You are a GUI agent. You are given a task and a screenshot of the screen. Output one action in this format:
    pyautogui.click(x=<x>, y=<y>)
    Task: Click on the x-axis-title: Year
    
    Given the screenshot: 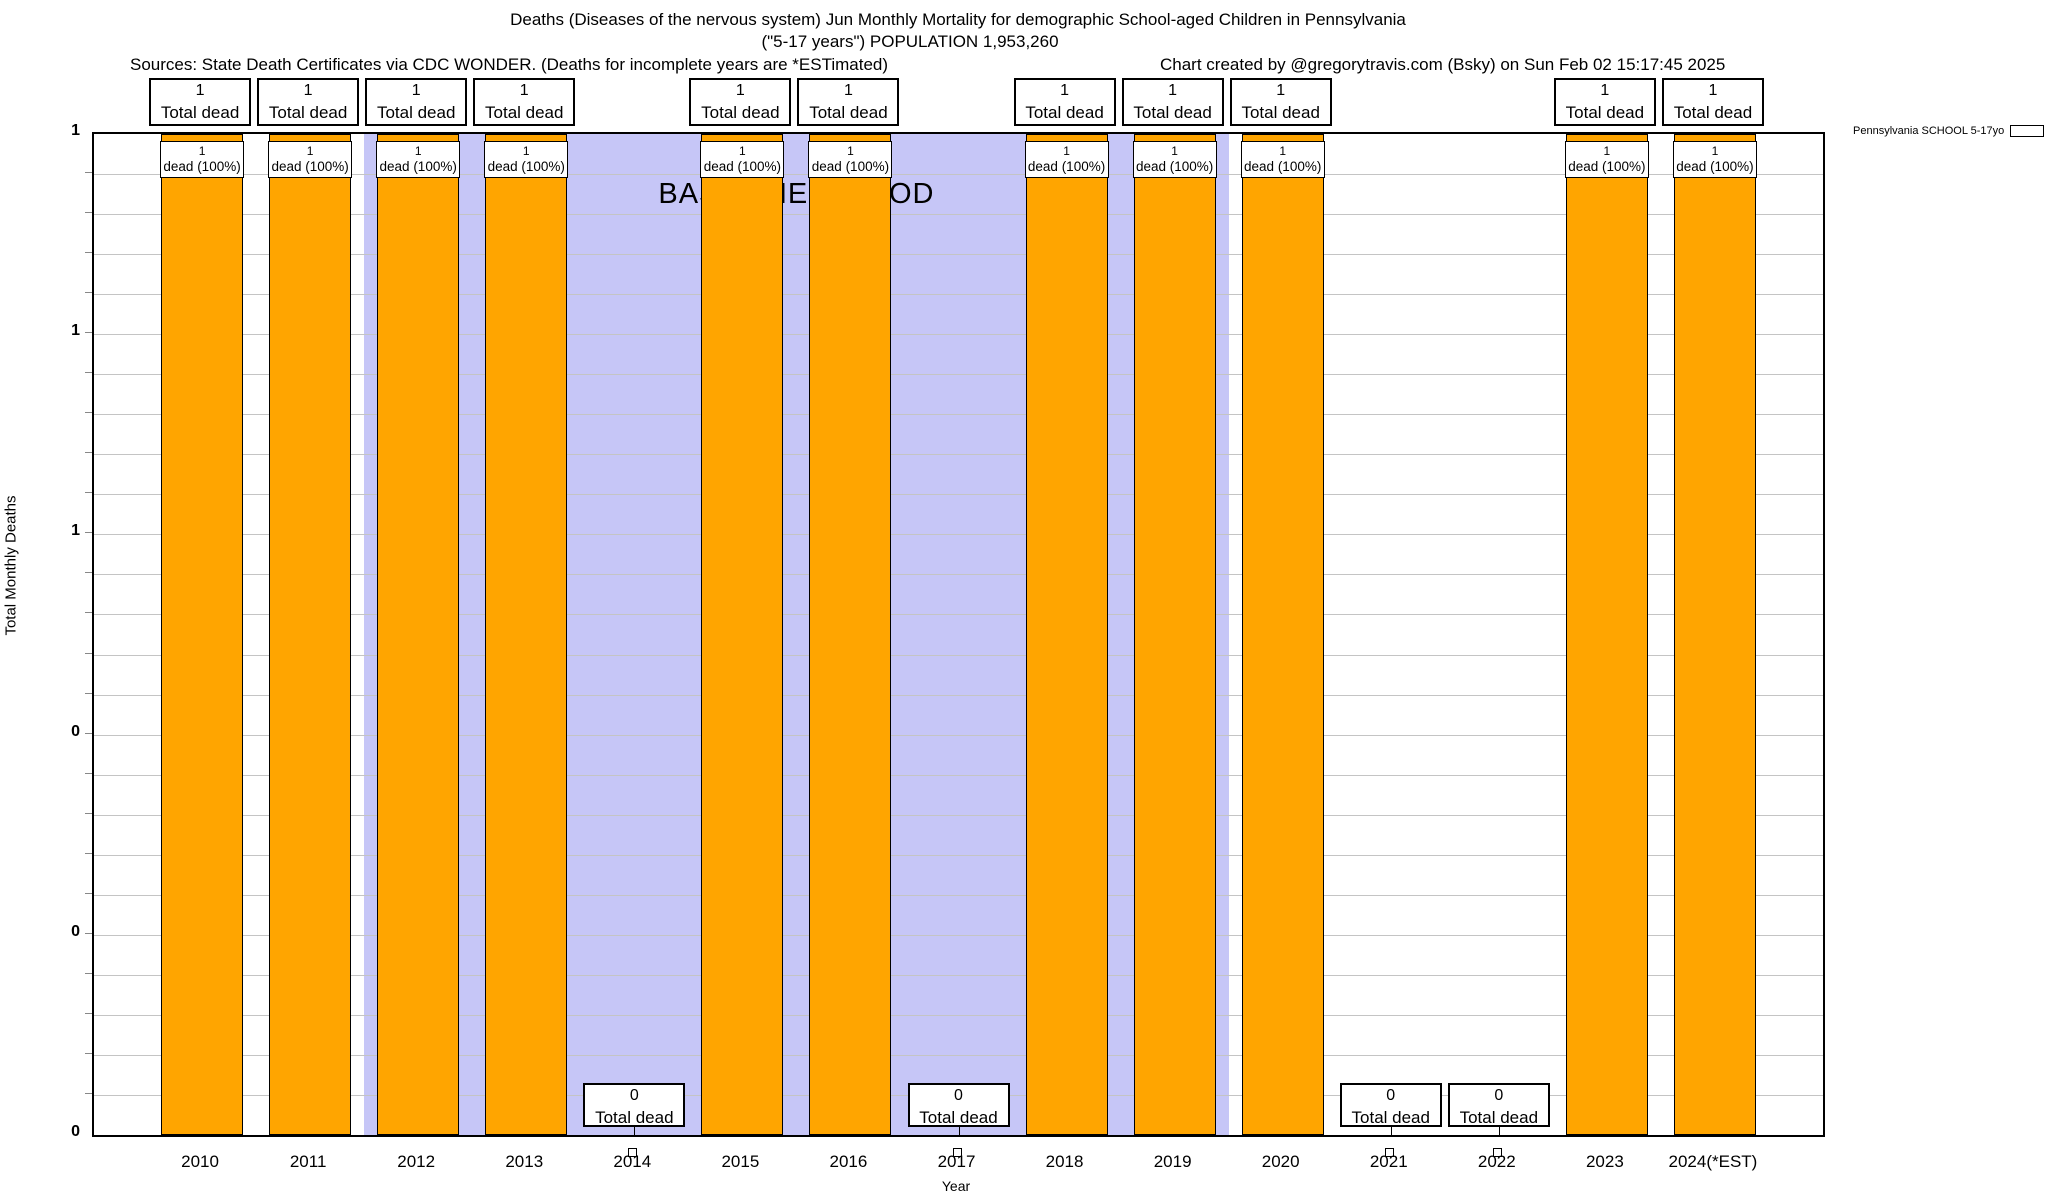 What is the action you would take?
    pyautogui.click(x=956, y=1186)
    